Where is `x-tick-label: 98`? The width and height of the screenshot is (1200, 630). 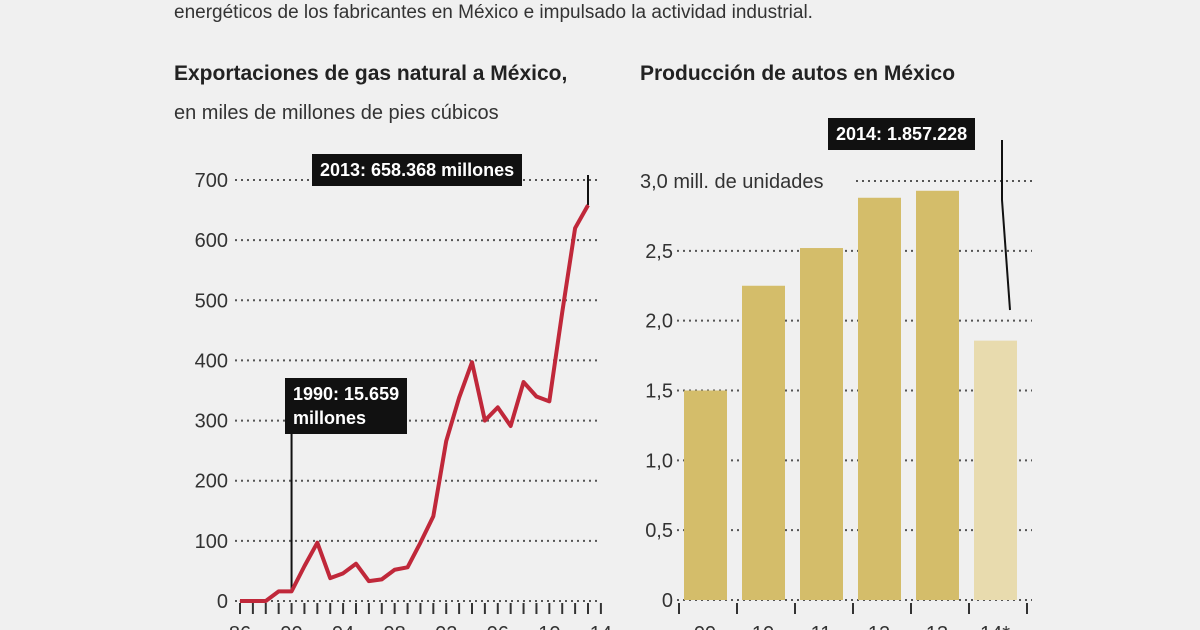
x-tick-label: 98 is located at coordinates (395, 626).